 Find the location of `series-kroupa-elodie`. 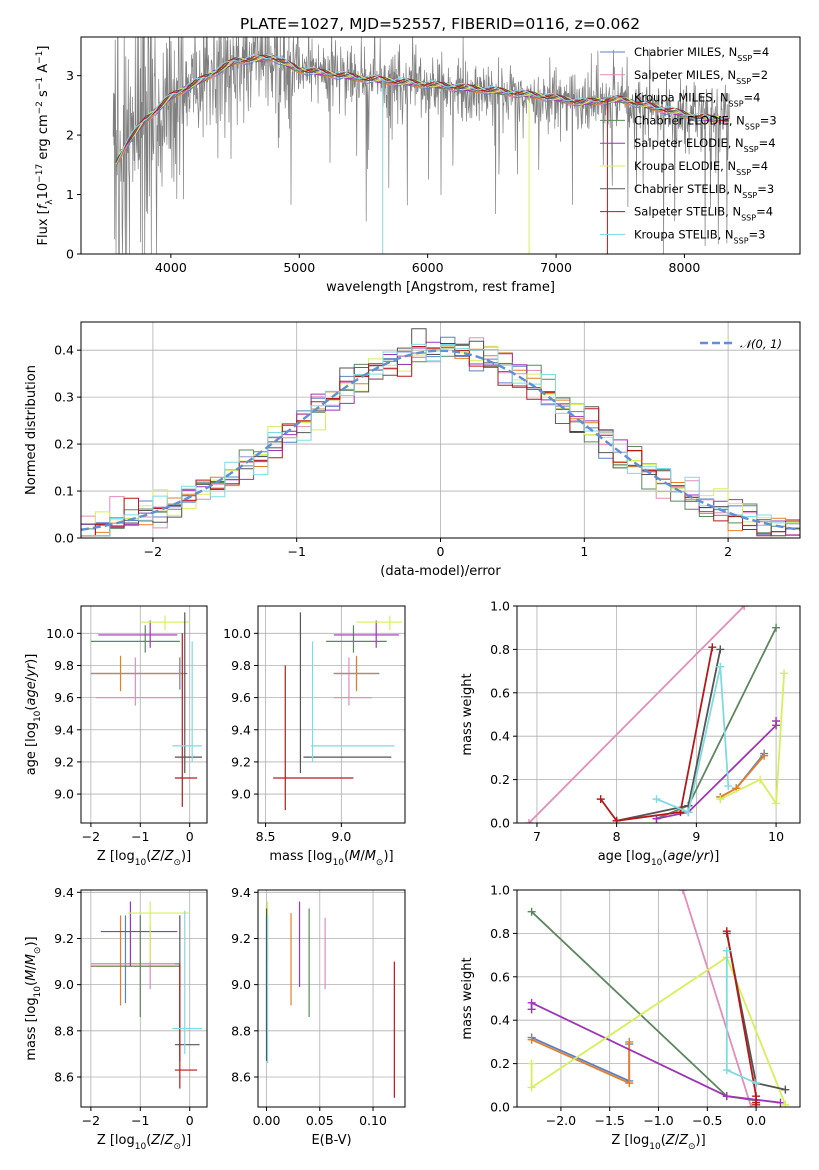

series-kroupa-elodie is located at coordinates (752, 738).